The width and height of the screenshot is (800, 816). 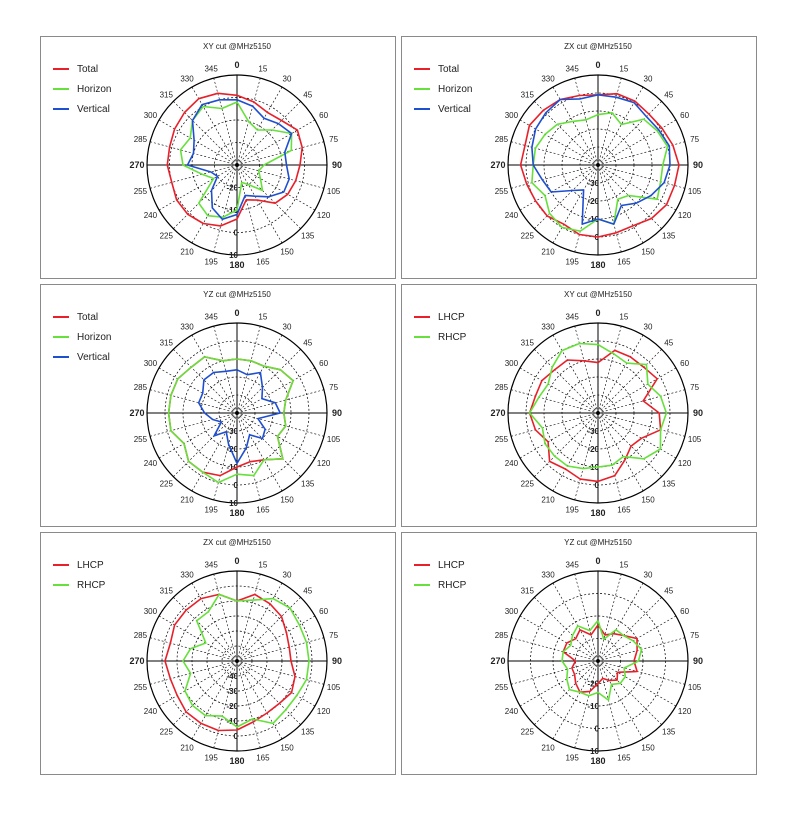 I want to click on legend-item: RHCP, so click(x=79, y=585).